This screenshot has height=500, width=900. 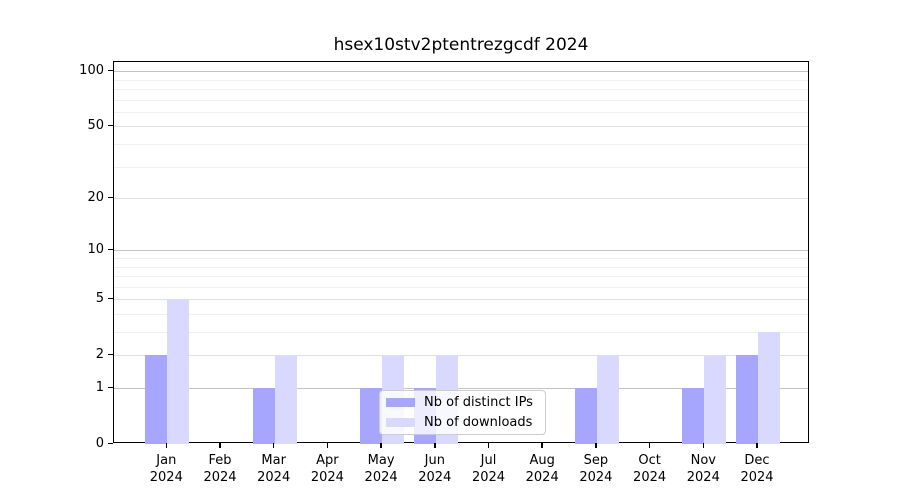 What do you see at coordinates (757, 460) in the screenshot?
I see `x-tick-month: Dec` at bounding box center [757, 460].